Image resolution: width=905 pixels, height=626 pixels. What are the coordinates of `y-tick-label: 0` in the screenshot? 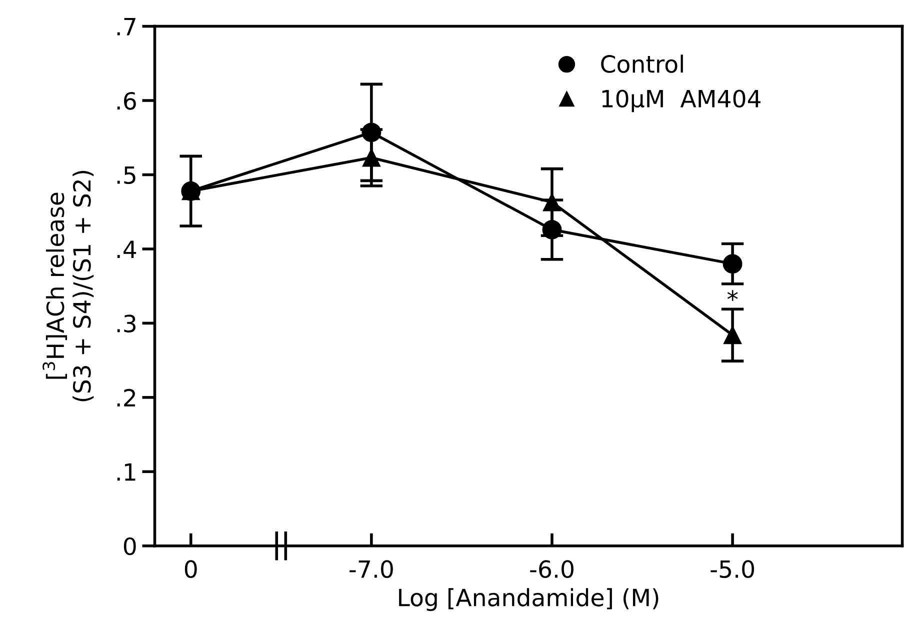 It's located at (130, 546).